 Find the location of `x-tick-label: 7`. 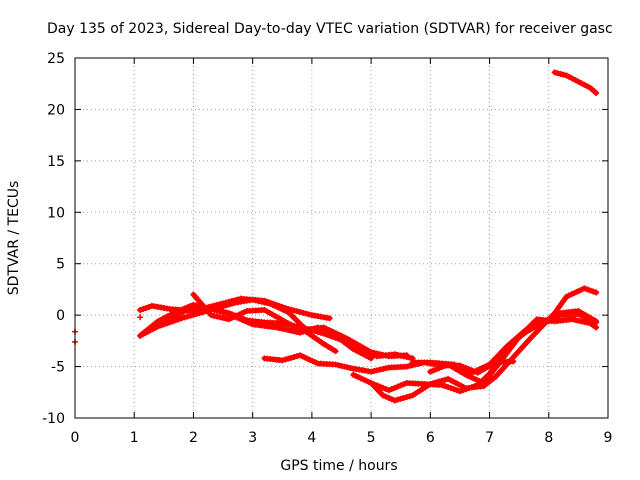

x-tick-label: 7 is located at coordinates (489, 438).